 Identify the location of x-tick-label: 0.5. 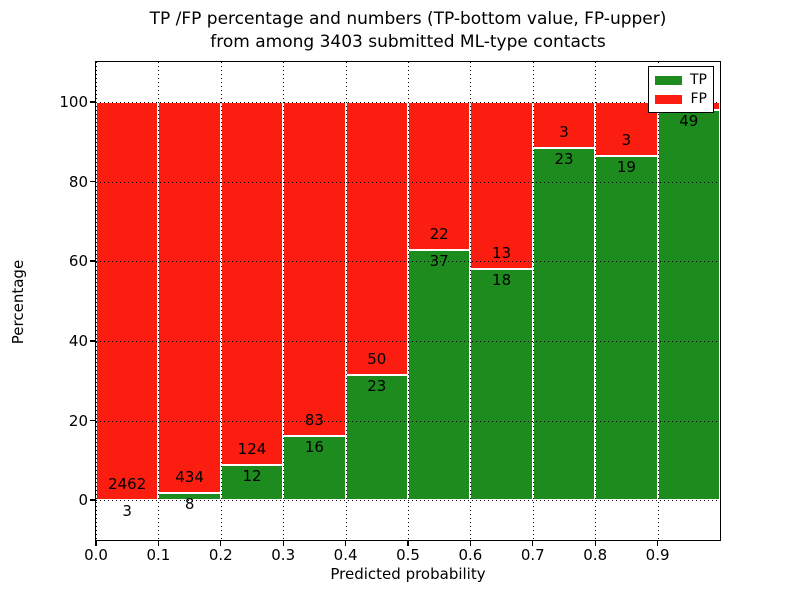
(408, 555).